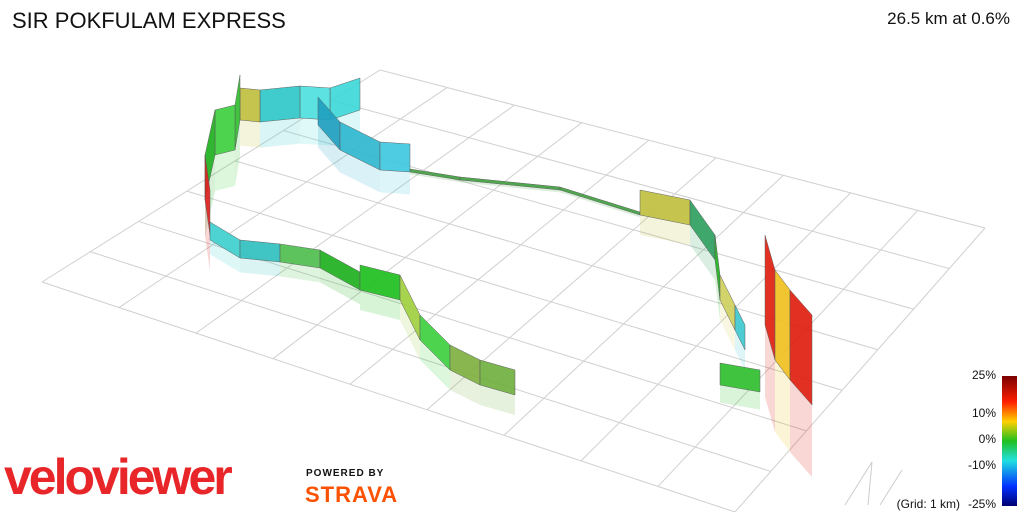 Image resolution: width=1024 pixels, height=512 pixels. I want to click on stats: 26.5 km at 0.6%, so click(948, 18).